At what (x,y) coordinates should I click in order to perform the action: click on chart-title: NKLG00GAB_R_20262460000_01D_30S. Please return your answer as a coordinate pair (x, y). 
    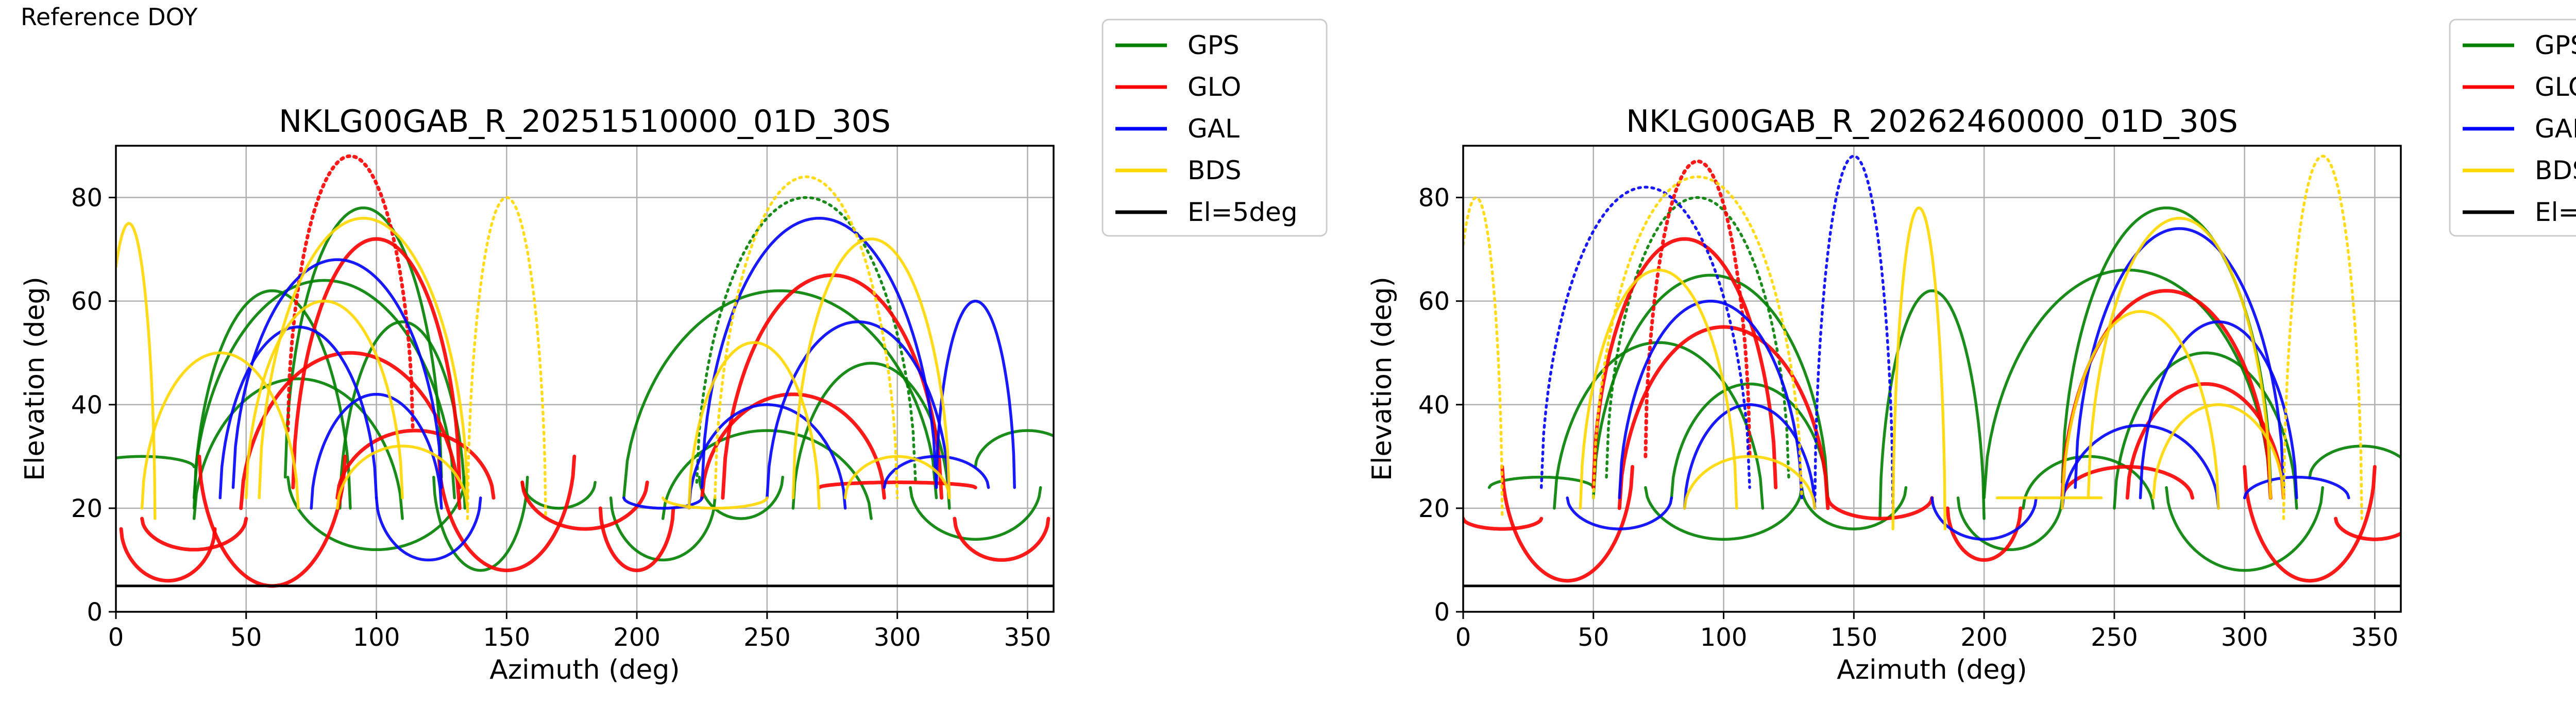
    Looking at the image, I should click on (1932, 122).